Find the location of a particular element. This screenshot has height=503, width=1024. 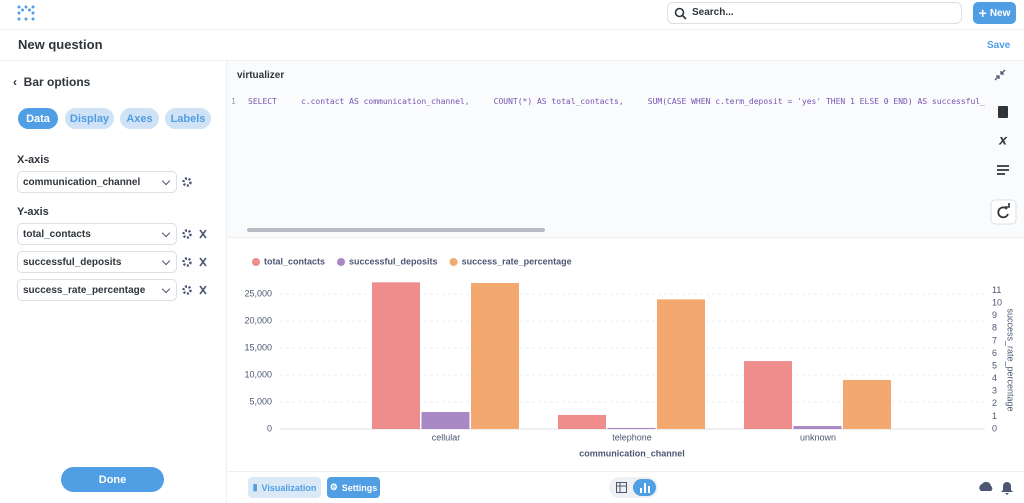

y2-axis-title: success_rate_percentage is located at coordinates (1011, 359).